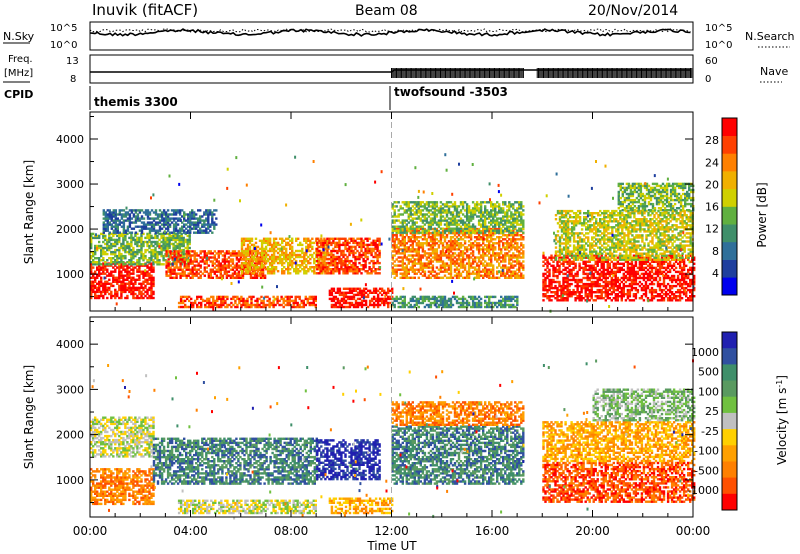  What do you see at coordinates (63, 28) in the screenshot?
I see `nsky-tick-high: 10^5` at bounding box center [63, 28].